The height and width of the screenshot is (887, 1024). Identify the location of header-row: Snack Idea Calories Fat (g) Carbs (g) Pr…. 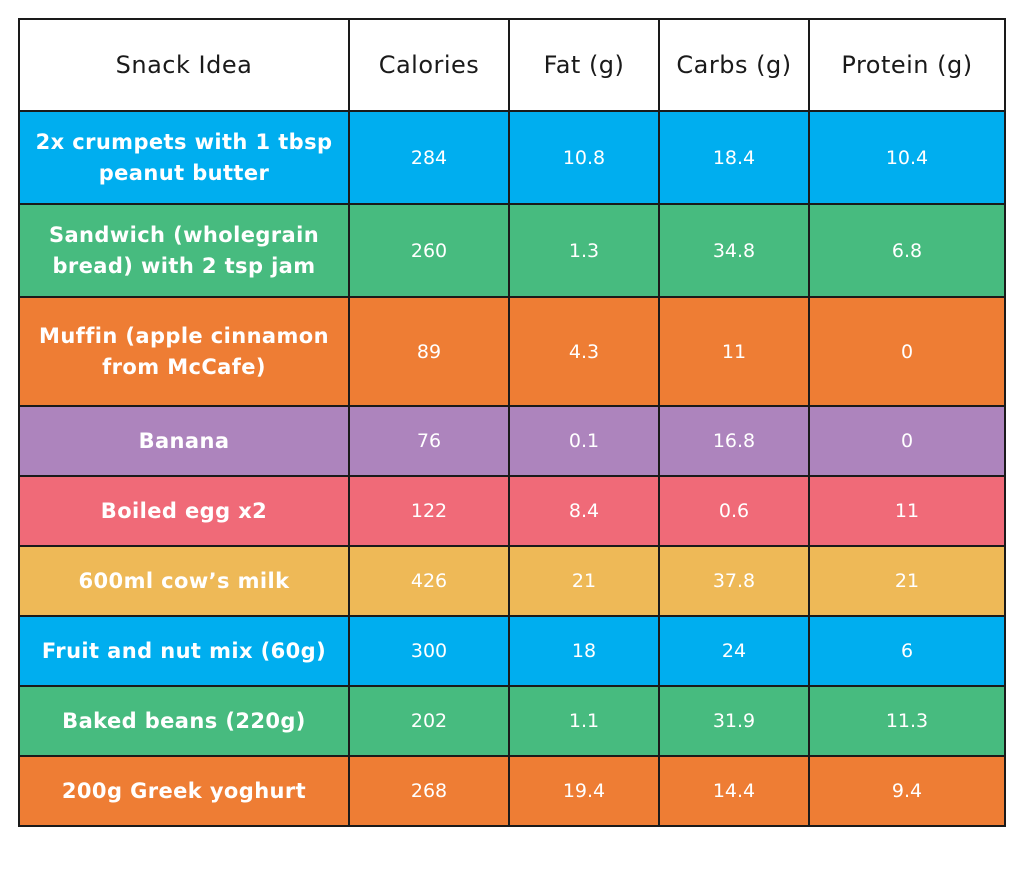
(512, 65).